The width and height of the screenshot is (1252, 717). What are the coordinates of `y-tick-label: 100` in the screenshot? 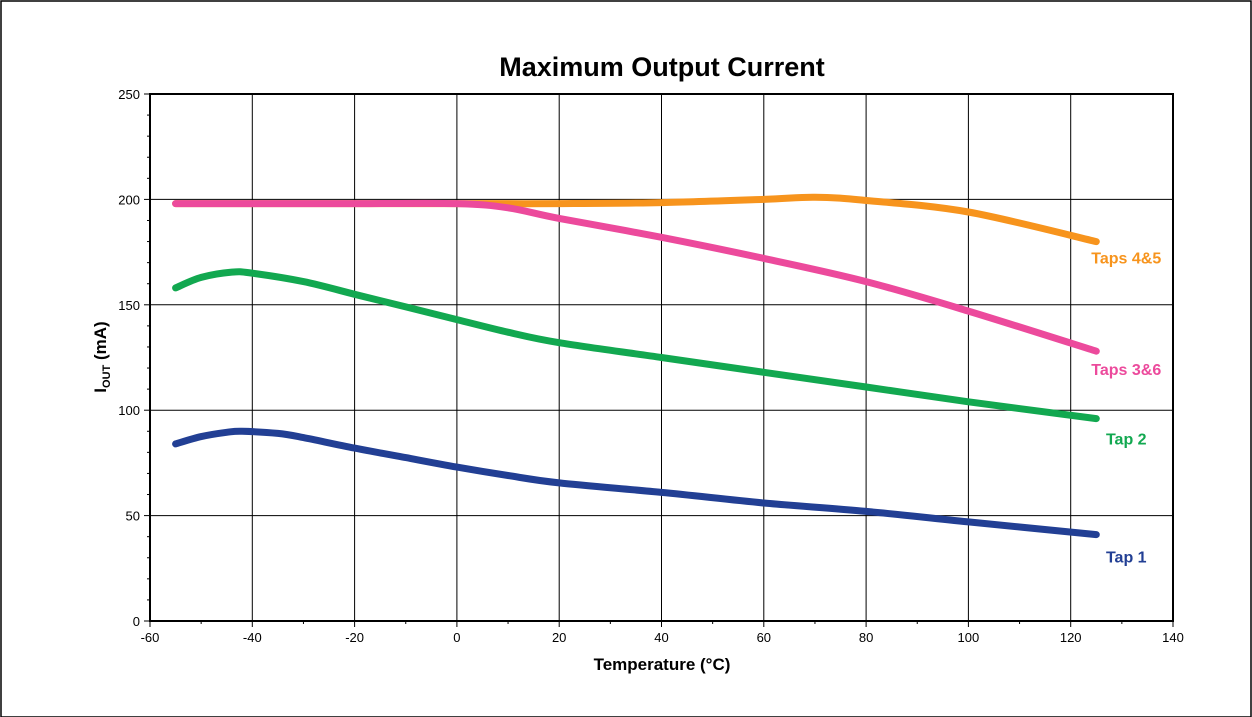 It's located at (129, 410).